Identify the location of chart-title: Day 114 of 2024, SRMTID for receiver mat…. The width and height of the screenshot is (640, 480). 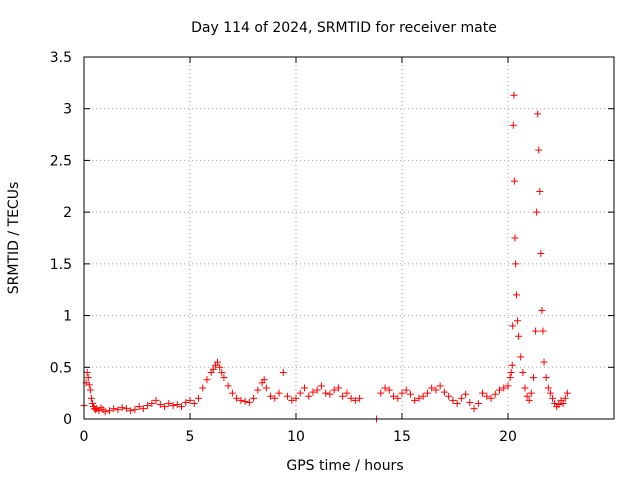
(344, 28).